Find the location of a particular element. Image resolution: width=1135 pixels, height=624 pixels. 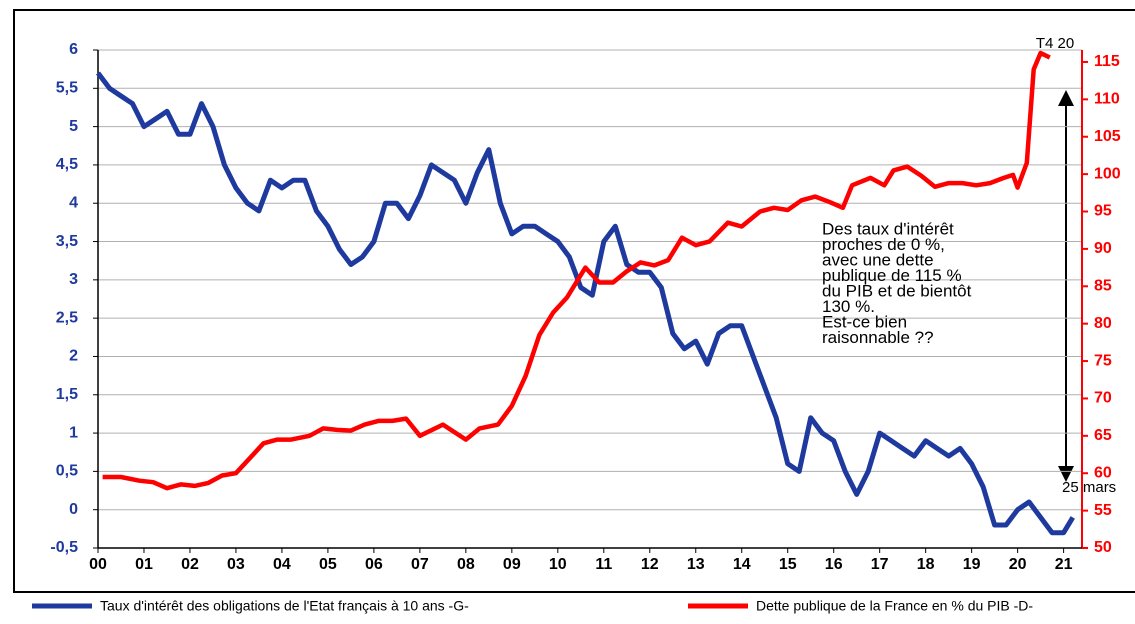

annotation: T4 20 is located at coordinates (1055, 43).